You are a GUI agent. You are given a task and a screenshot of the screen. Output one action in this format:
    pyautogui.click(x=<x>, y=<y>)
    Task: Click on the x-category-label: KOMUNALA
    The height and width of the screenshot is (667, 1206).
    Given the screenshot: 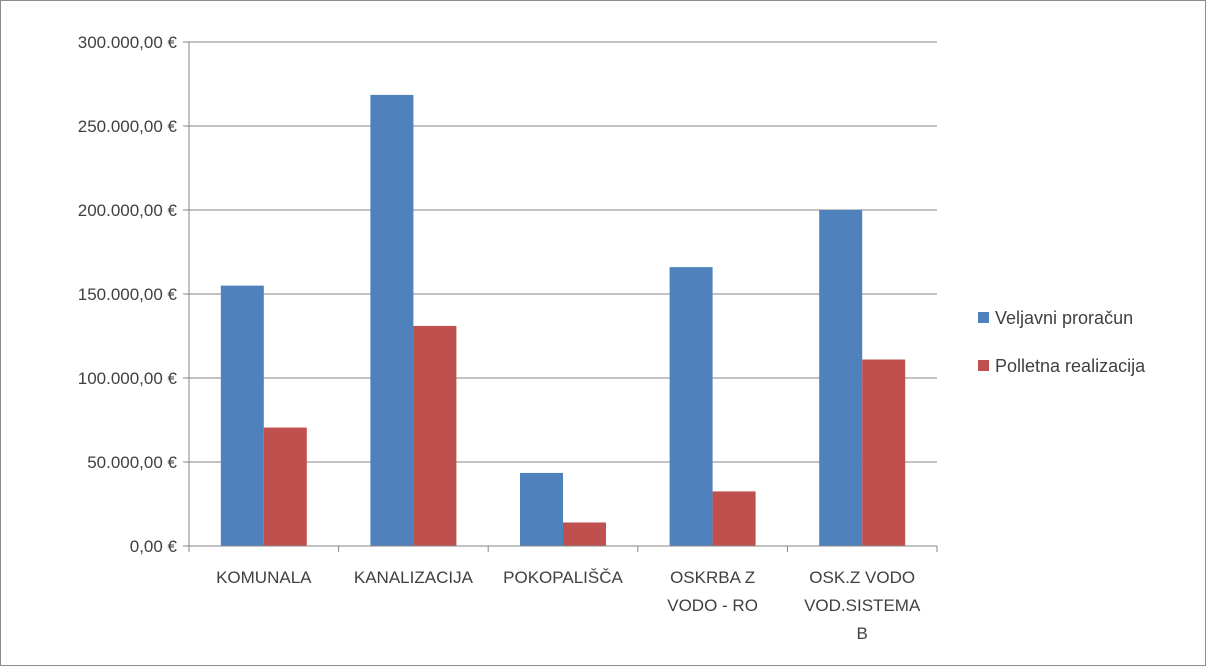 What is the action you would take?
    pyautogui.click(x=264, y=577)
    